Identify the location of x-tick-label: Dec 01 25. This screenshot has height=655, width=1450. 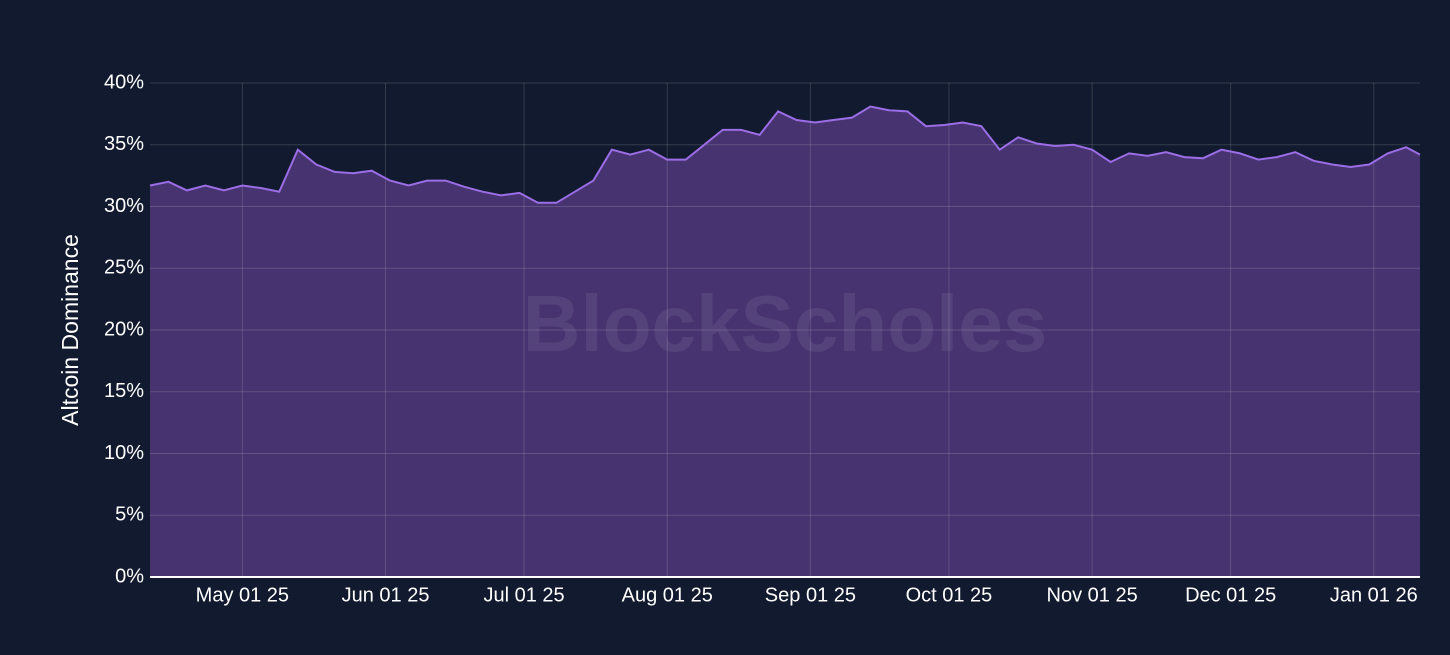
(1230, 595).